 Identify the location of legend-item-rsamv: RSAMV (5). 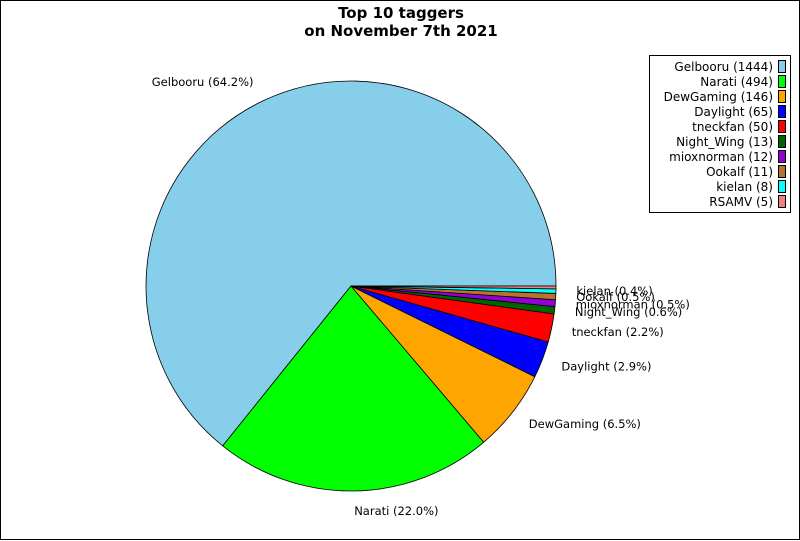
(718, 201).